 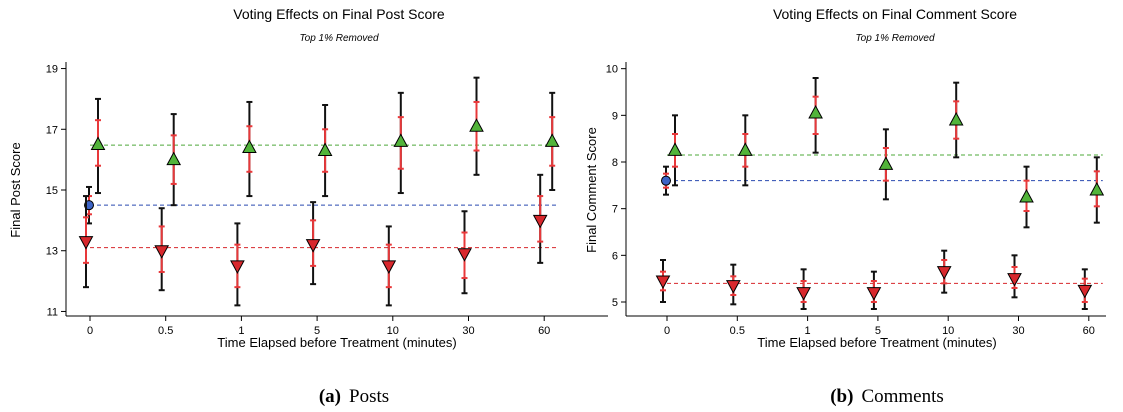 What do you see at coordinates (591, 190) in the screenshot?
I see `y-axis-label: Final Comment Score` at bounding box center [591, 190].